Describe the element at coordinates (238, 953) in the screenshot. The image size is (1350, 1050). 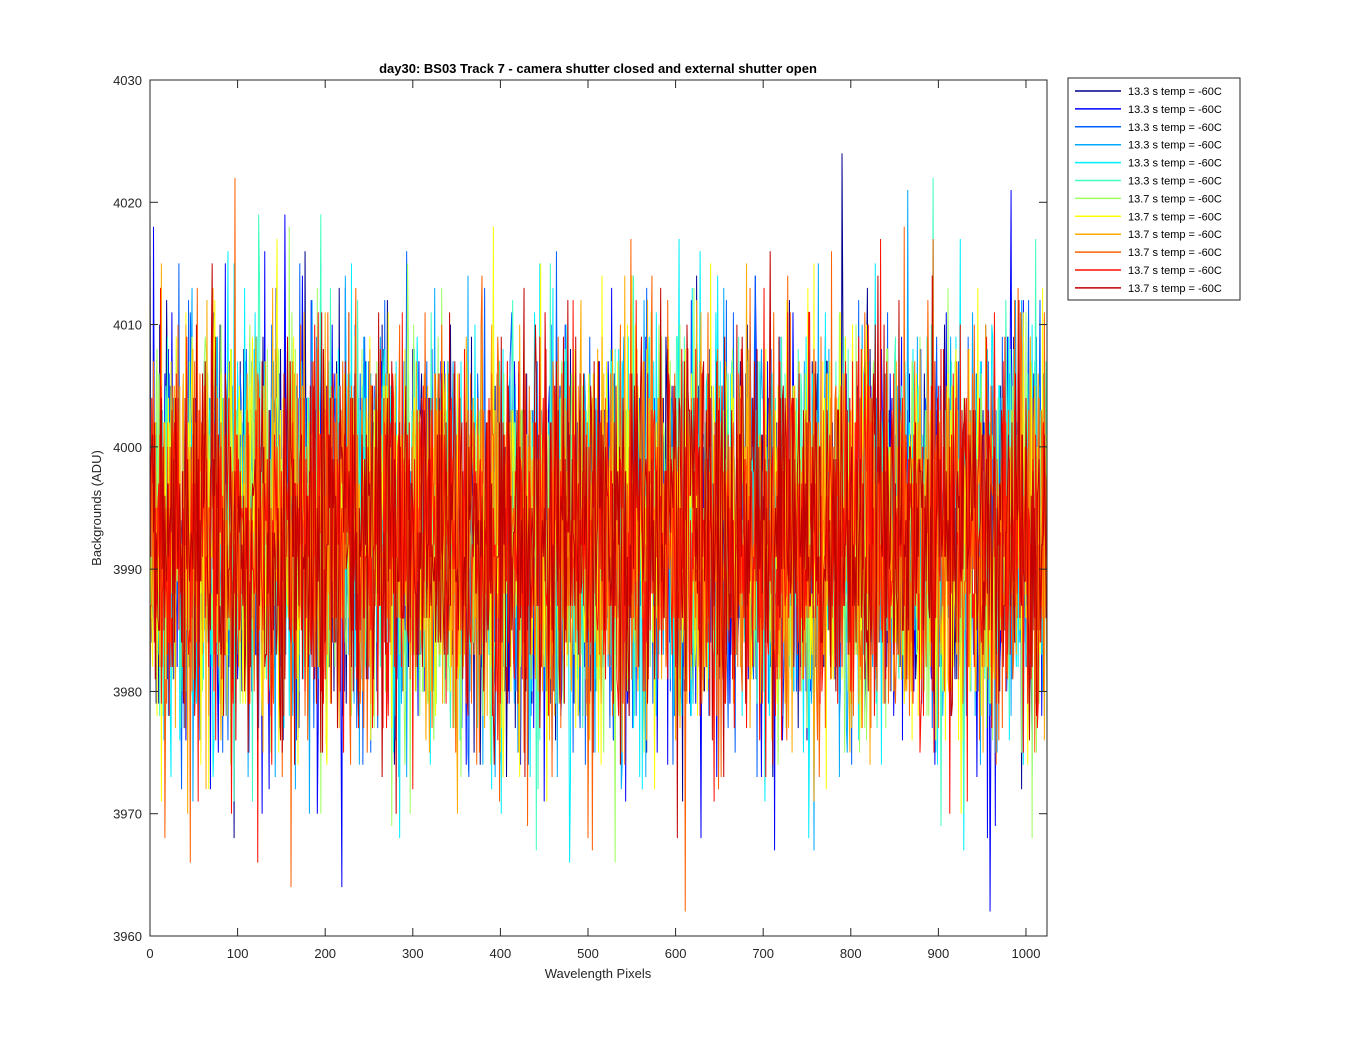
I see `x-tick-label: 100` at that location.